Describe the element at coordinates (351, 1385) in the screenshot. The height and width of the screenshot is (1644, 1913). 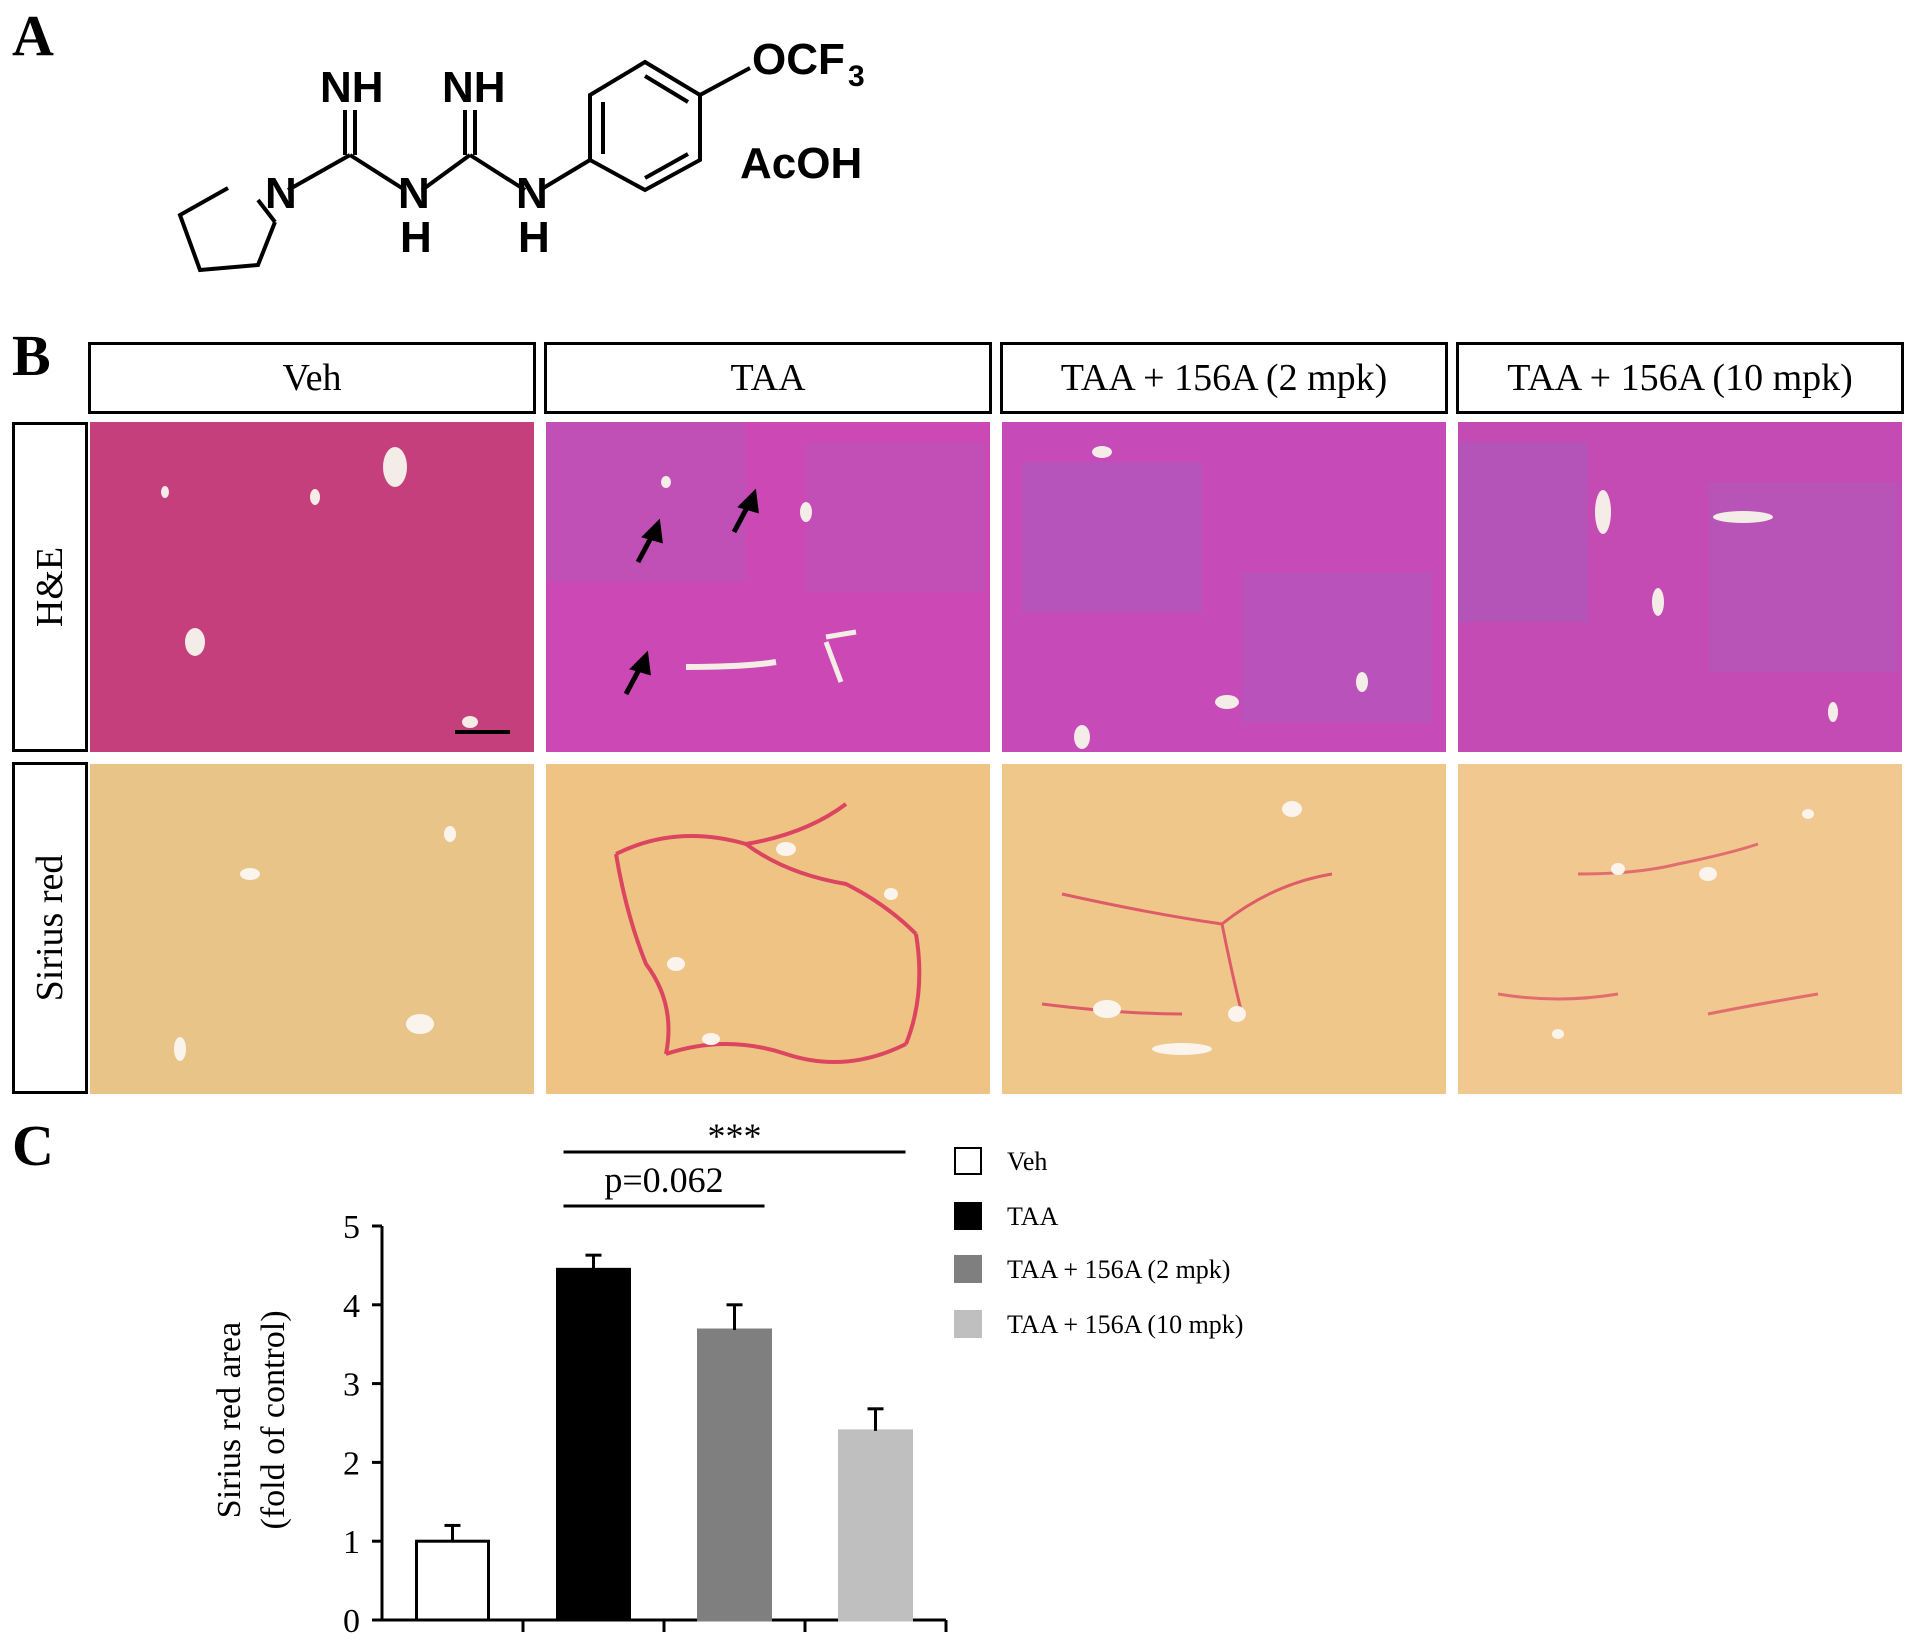
I see `y-tick-label: 3` at that location.